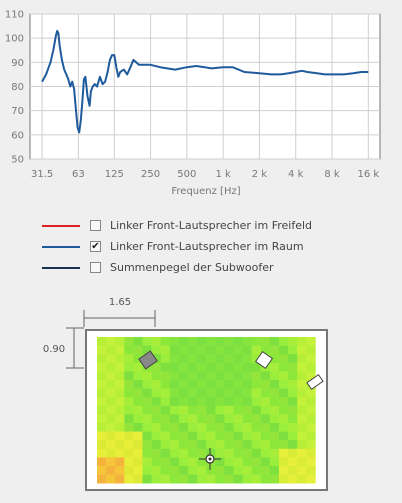  Describe the element at coordinates (114, 174) in the screenshot. I see `x-tick-label: 125` at that location.